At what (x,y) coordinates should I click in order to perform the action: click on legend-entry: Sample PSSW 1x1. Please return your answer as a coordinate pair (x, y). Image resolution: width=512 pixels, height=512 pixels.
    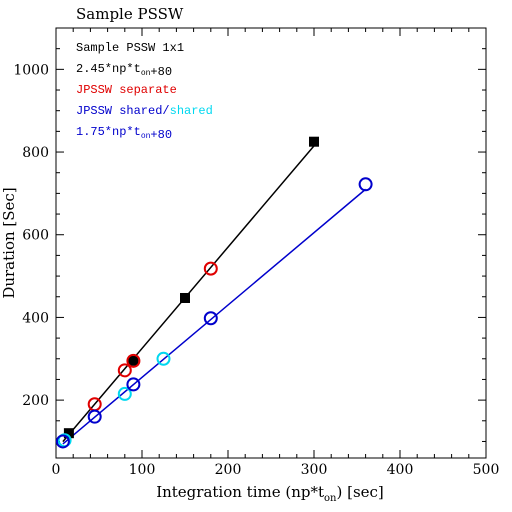
    Looking at the image, I should click on (130, 48).